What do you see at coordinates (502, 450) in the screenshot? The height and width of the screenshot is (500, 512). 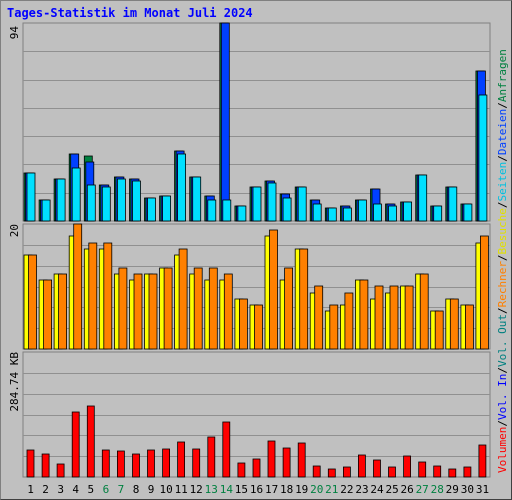 I see `legend-volumen: Volumen` at bounding box center [502, 450].